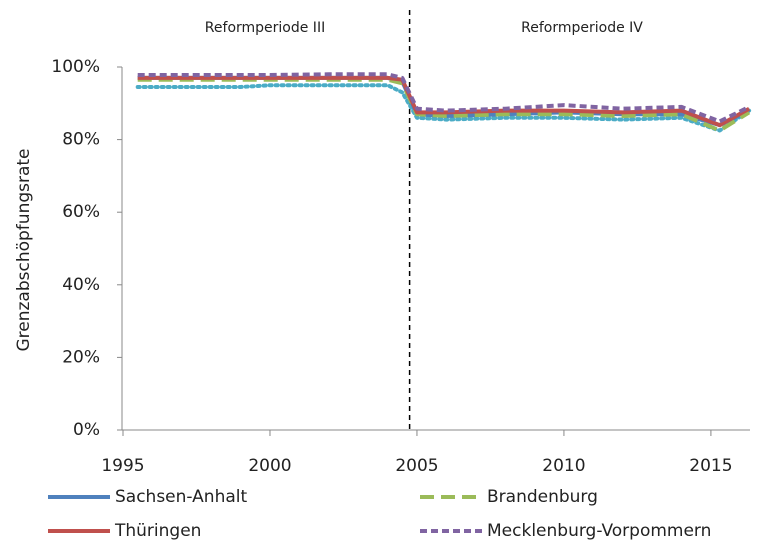 This screenshot has width=777, height=548. I want to click on x-tick-label: 1995, so click(122, 466).